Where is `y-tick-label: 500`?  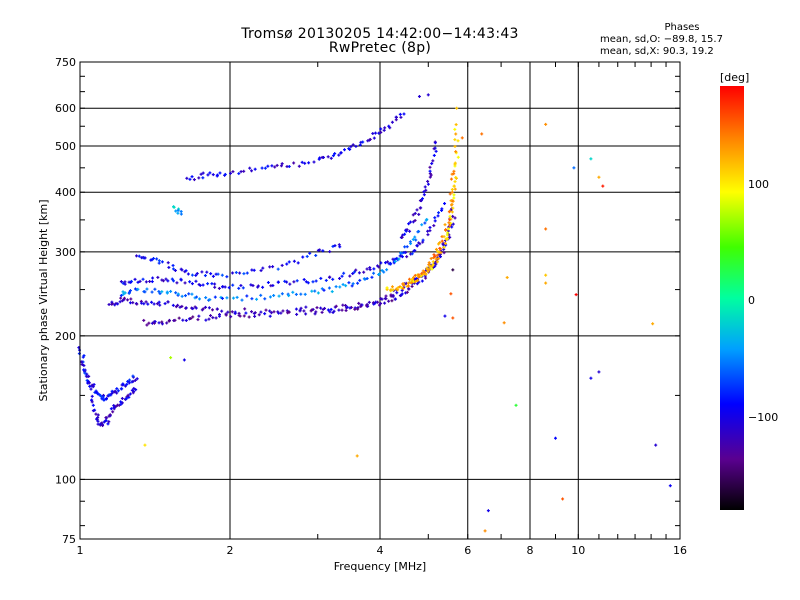 y-tick-label: 500 is located at coordinates (65, 146).